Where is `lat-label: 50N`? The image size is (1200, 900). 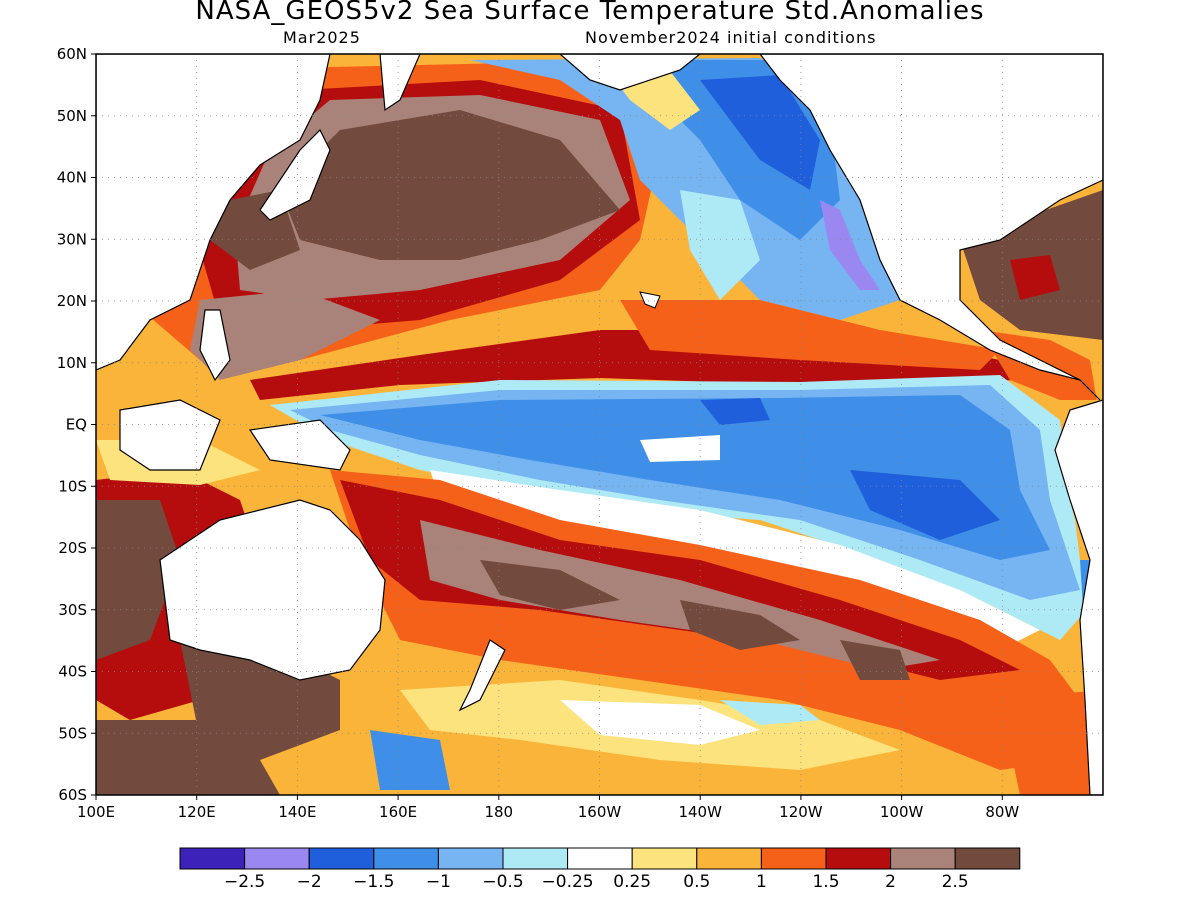
lat-label: 50N is located at coordinates (72, 116).